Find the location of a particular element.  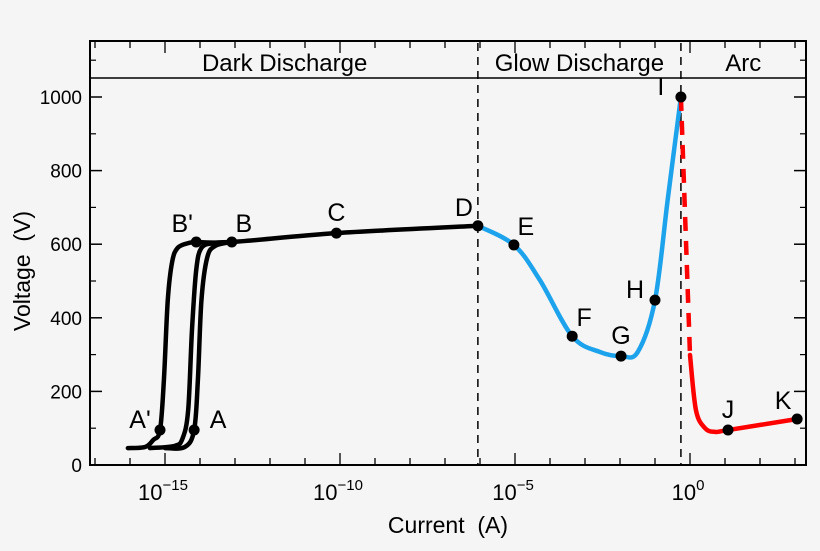

y-tick-label: 1000 is located at coordinates (61, 98).